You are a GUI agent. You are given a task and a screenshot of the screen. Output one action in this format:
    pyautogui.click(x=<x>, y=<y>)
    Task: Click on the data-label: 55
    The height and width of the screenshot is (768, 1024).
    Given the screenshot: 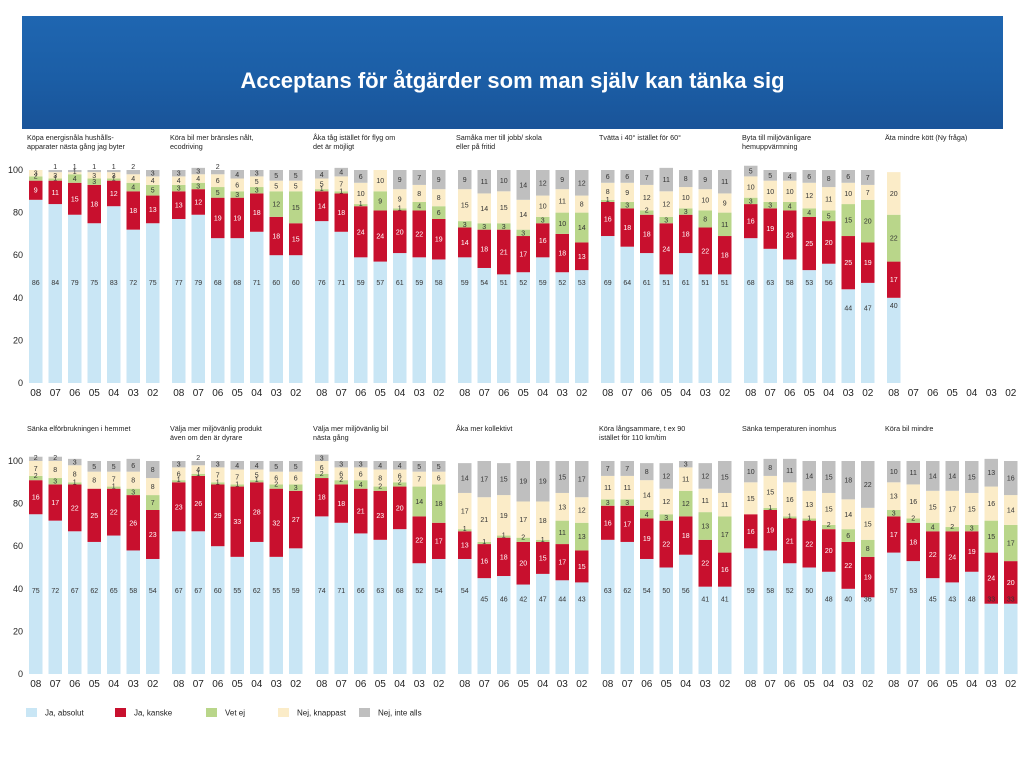 What is the action you would take?
    pyautogui.click(x=237, y=591)
    